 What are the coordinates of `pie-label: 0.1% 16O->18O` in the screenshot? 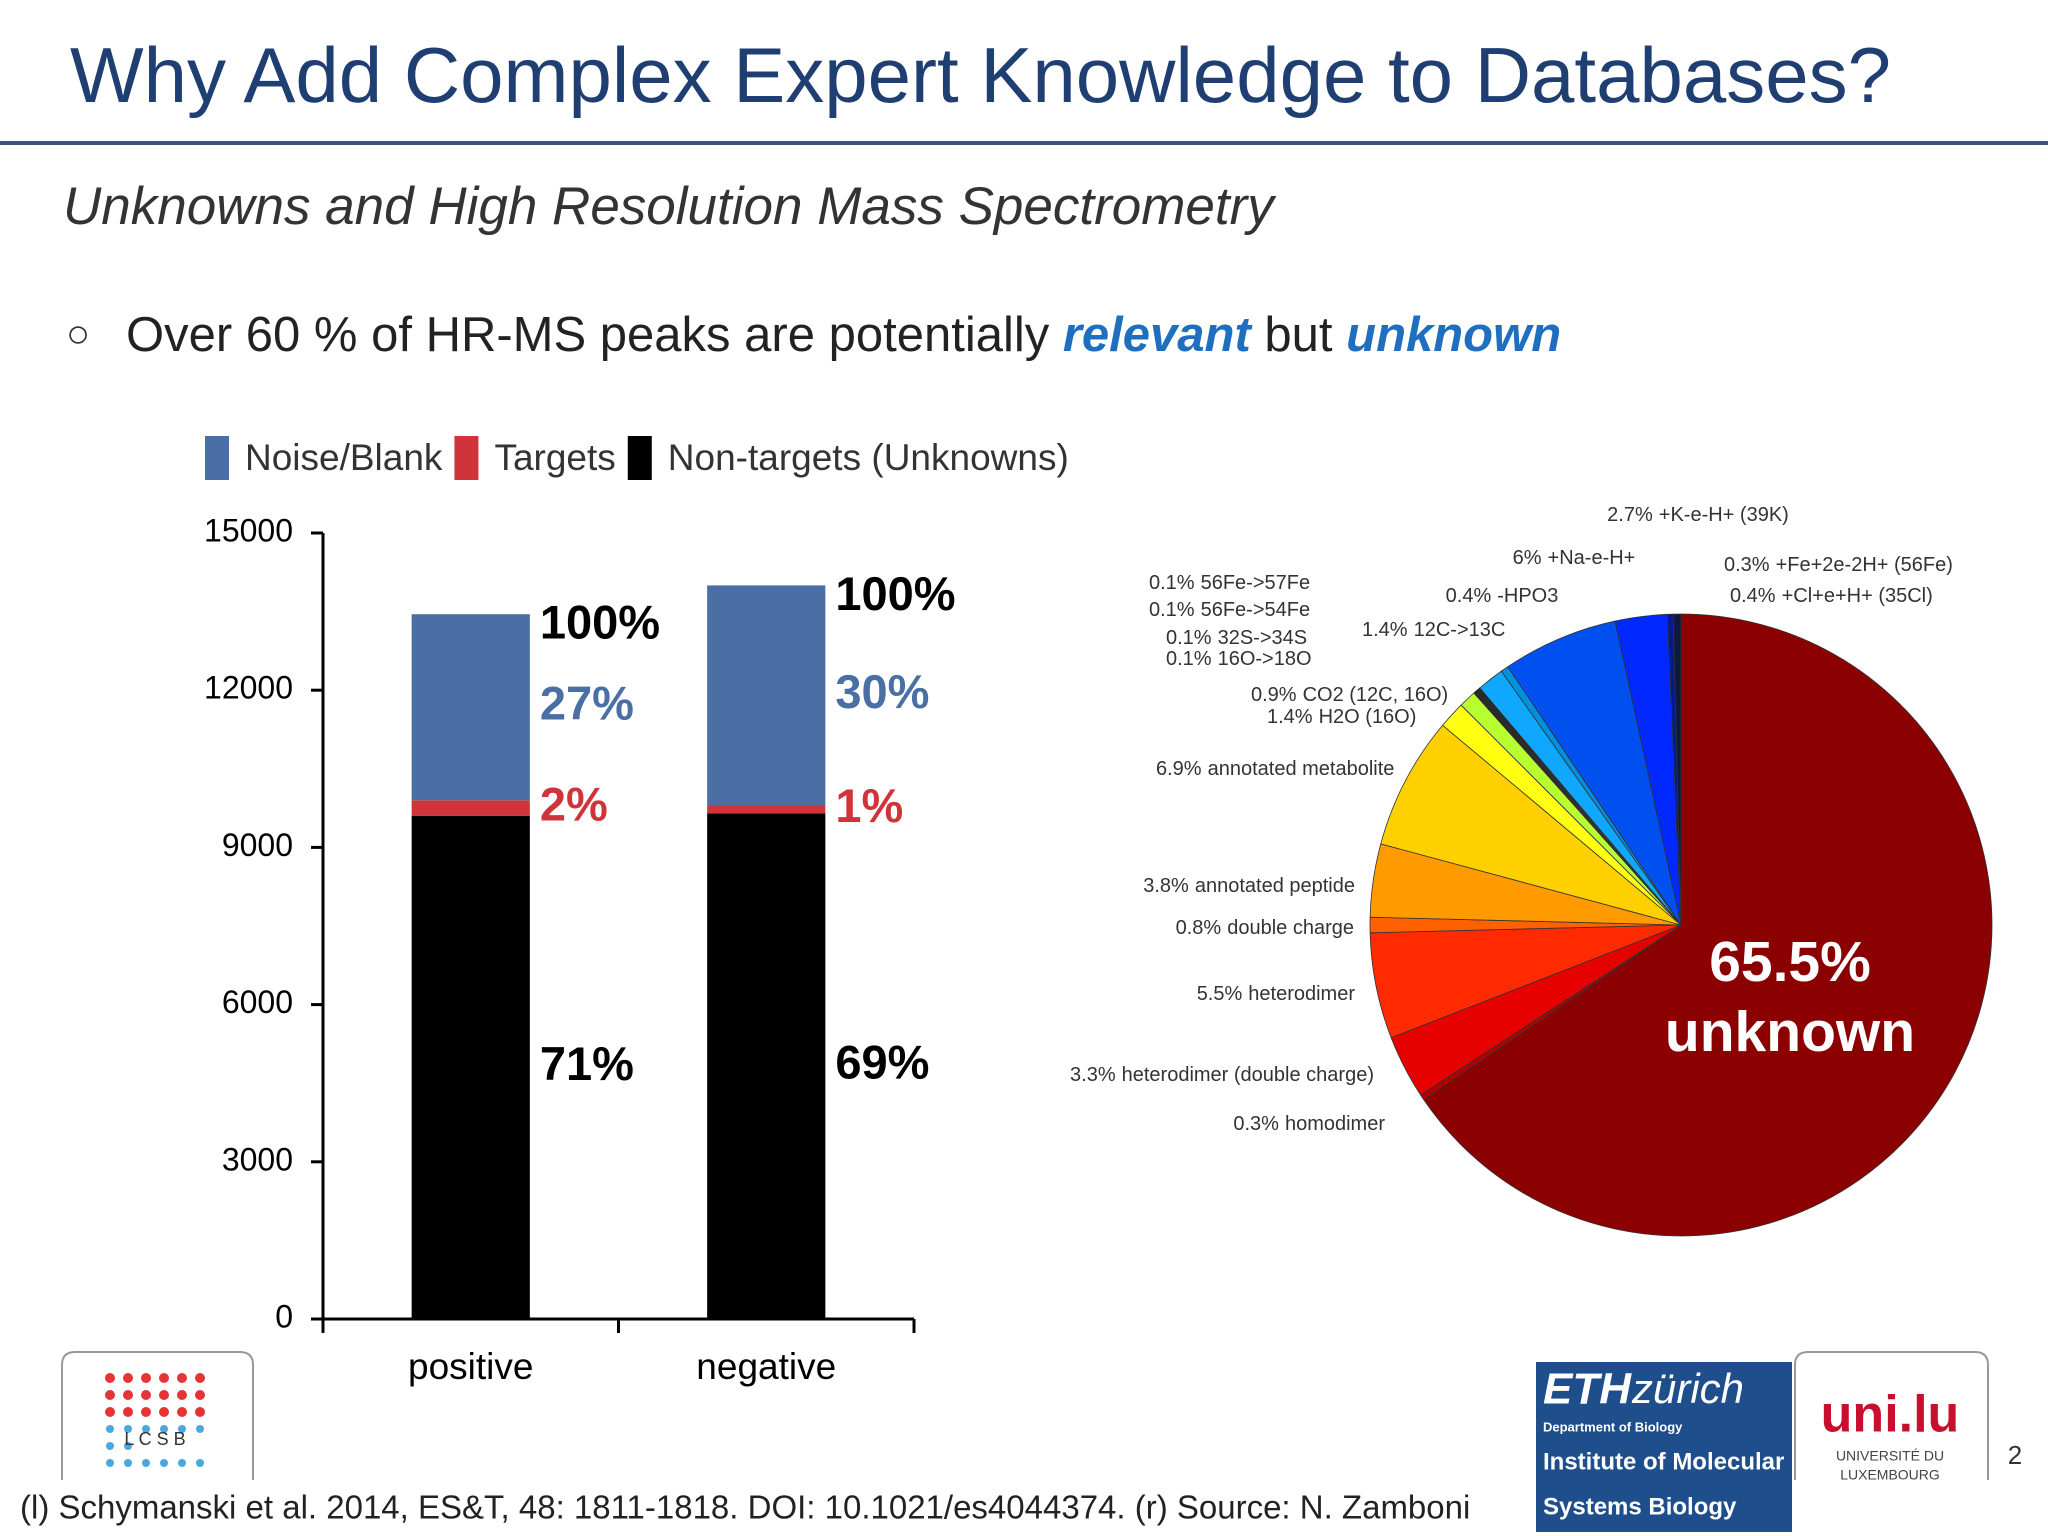 It's located at (1239, 659).